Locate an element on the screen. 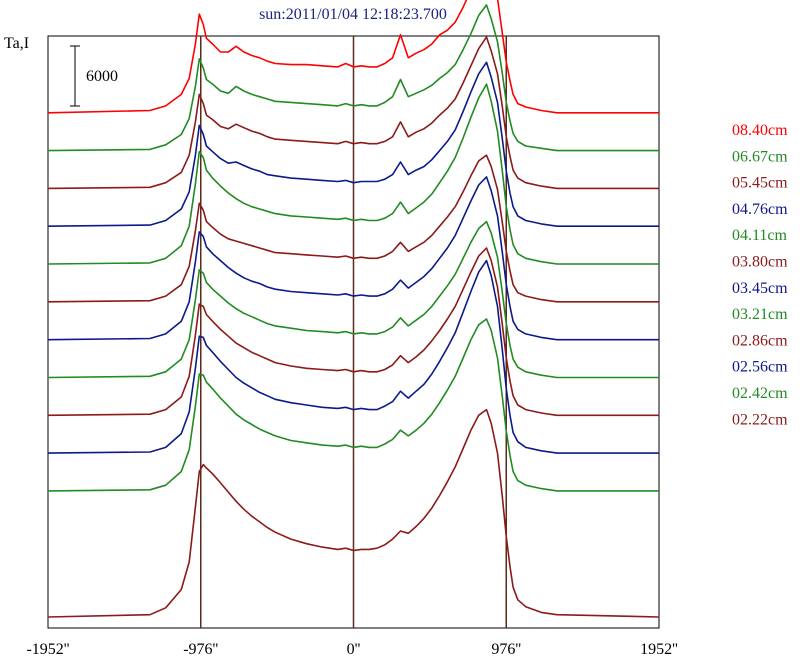 This screenshot has width=807, height=662. legend-entry-0: 08.40cm is located at coordinates (760, 130).